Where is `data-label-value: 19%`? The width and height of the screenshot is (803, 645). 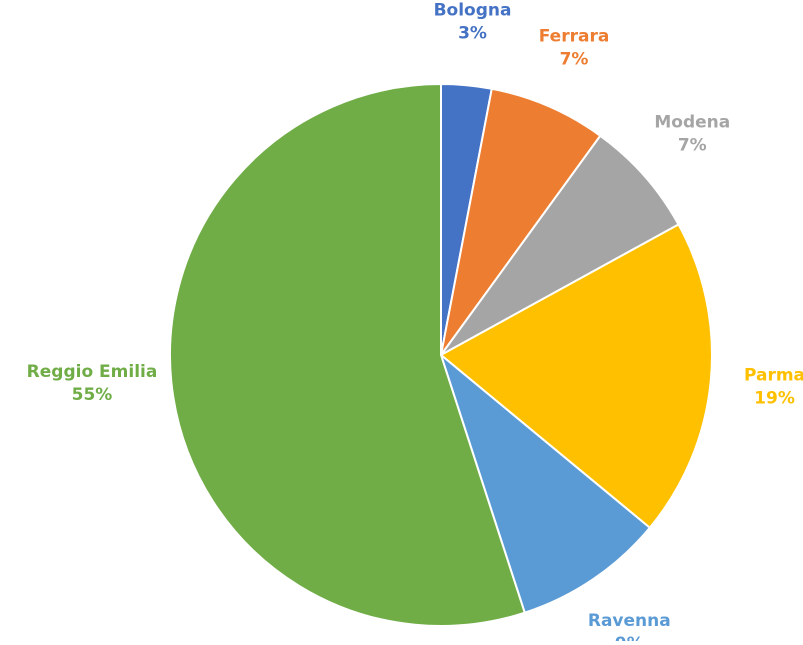
data-label-value: 19% is located at coordinates (774, 399).